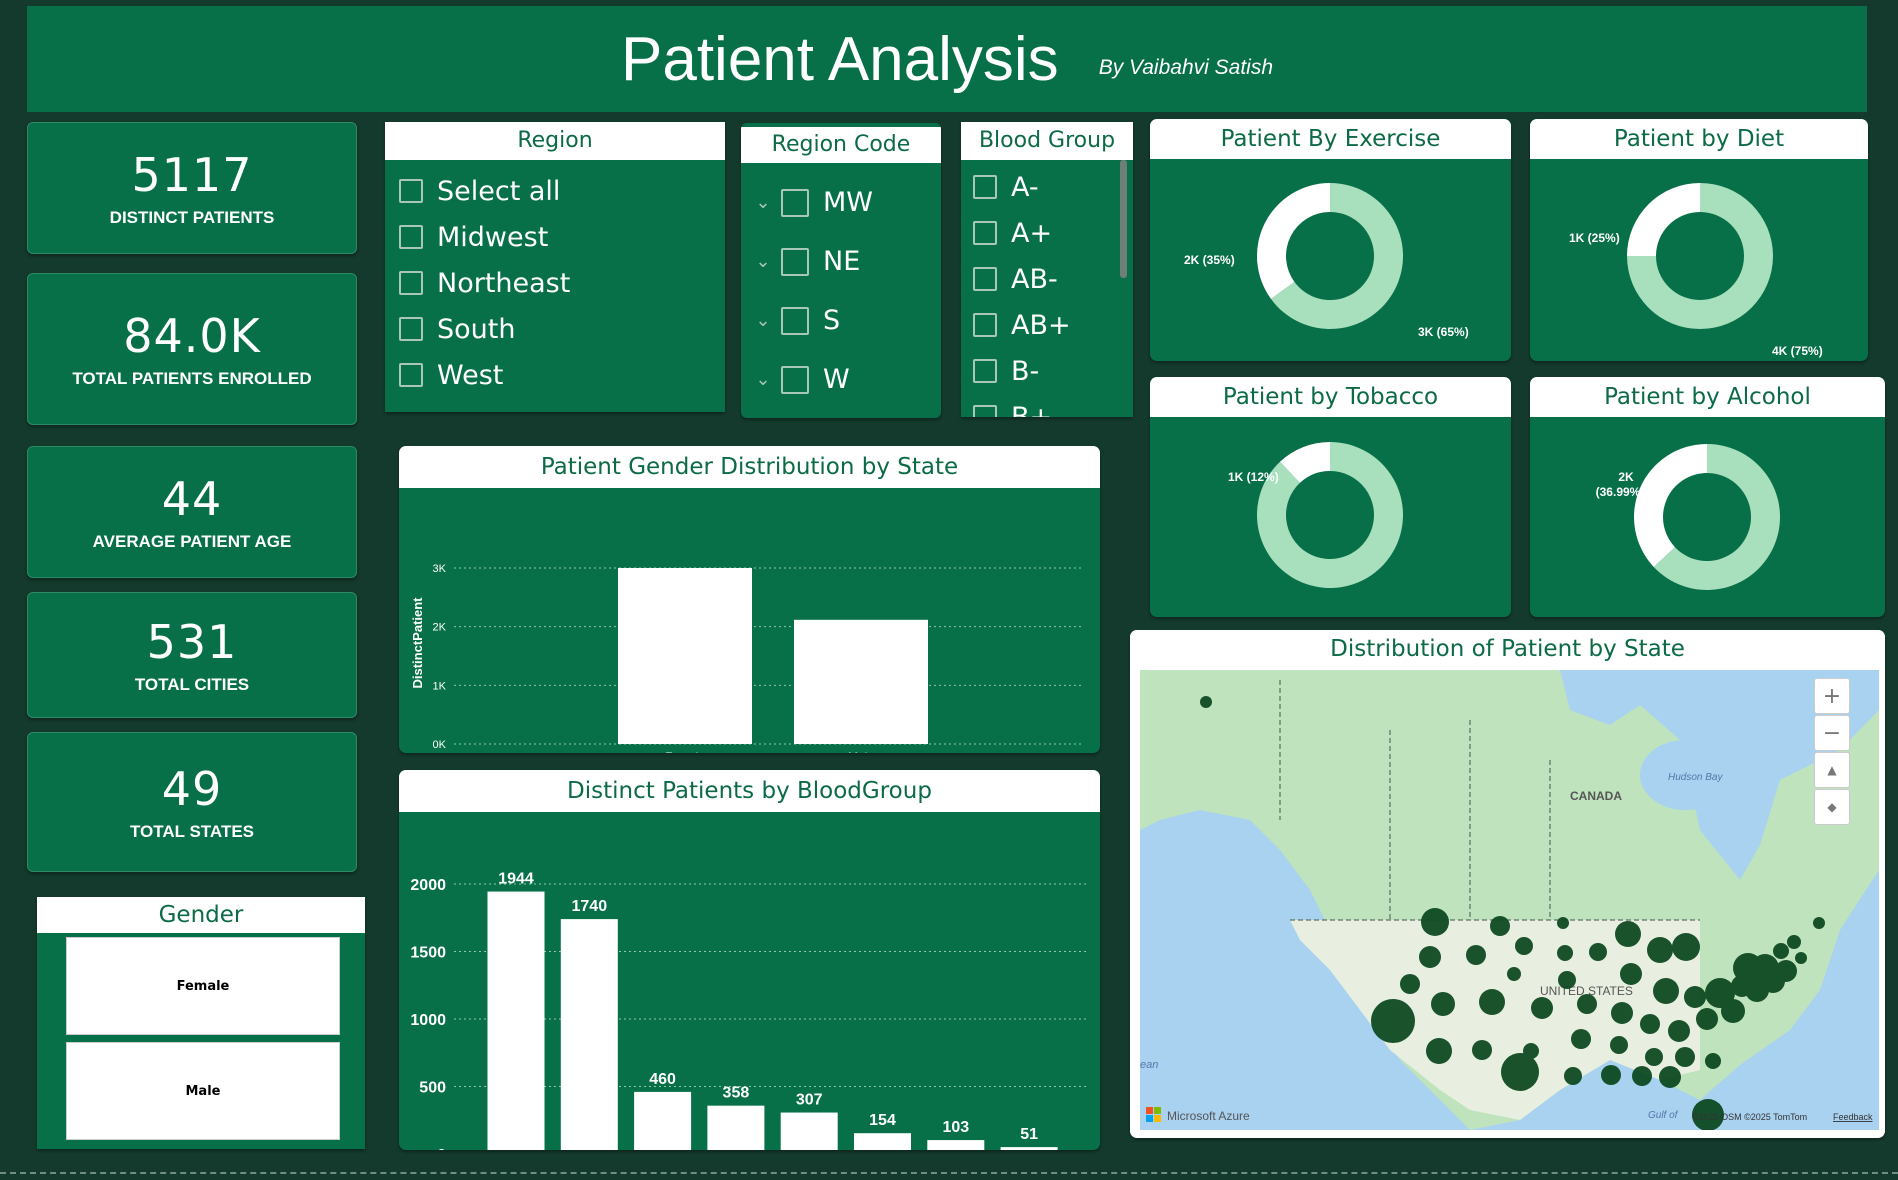 The image size is (1898, 1180). I want to click on zoom-out-button: −, so click(1832, 733).